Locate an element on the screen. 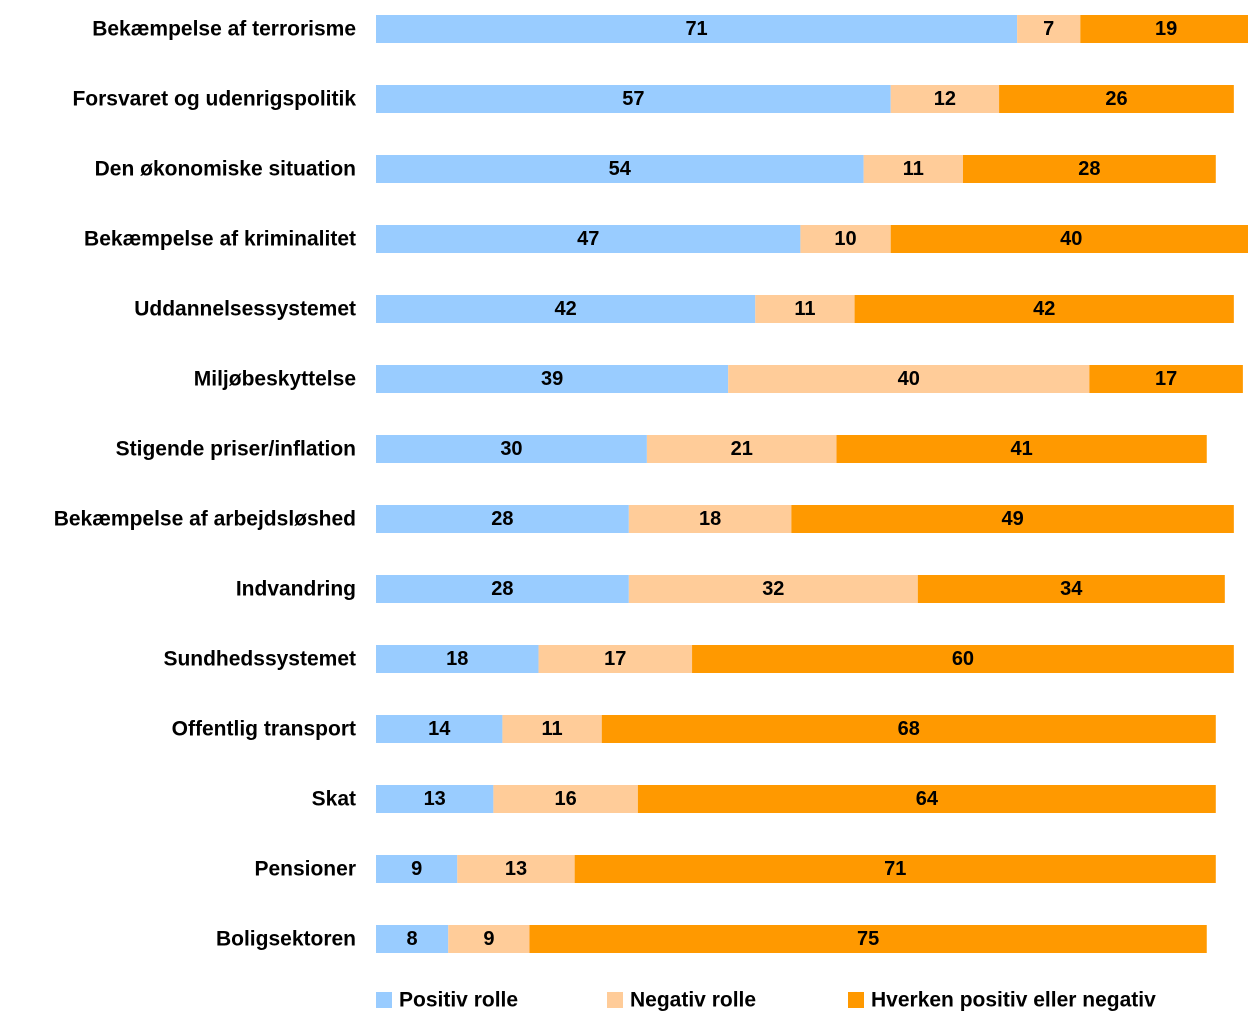  category-label: Bekæmpelse af terrorisme is located at coordinates (224, 29).